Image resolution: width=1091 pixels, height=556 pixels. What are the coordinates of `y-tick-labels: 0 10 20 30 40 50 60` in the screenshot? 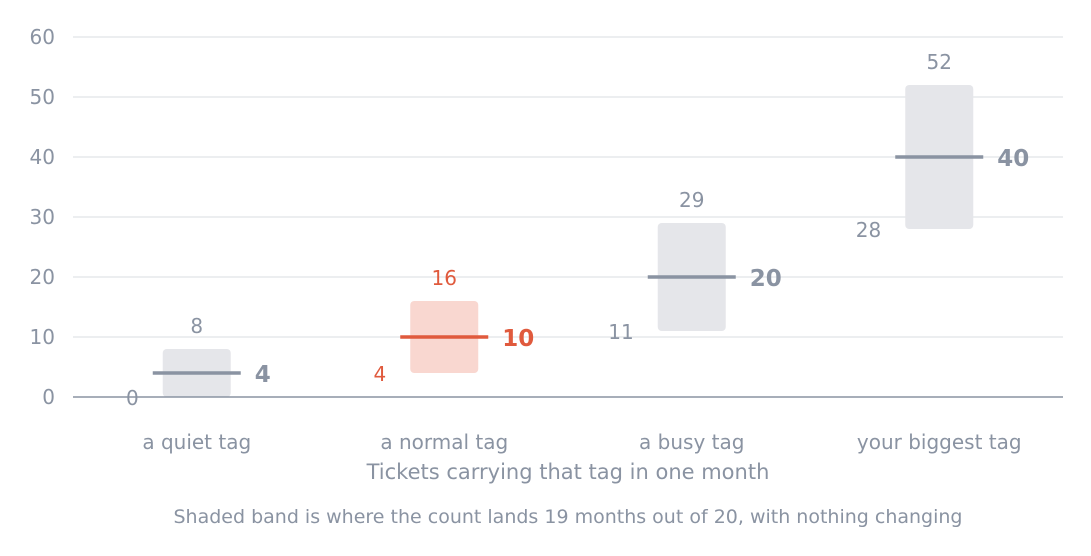 It's located at (42, 217).